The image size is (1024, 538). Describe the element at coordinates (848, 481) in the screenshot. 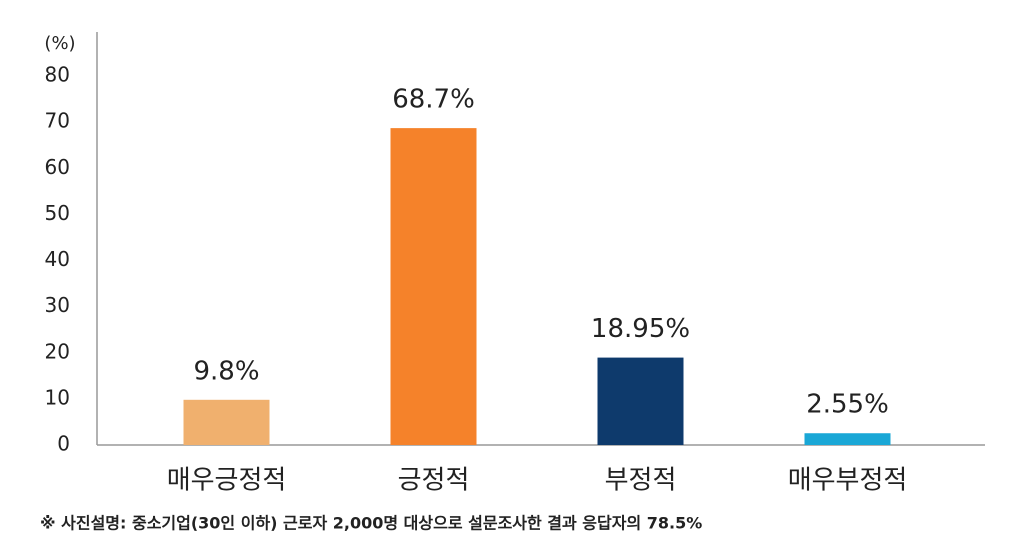

I see `x-tick-label: 매우부정적` at that location.